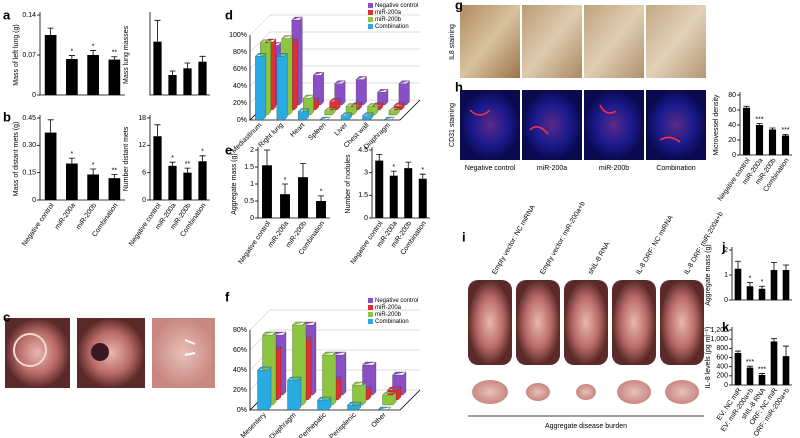 This screenshot has width=800, height=438. I want to click on y-tick-label: 18, so click(142, 118).